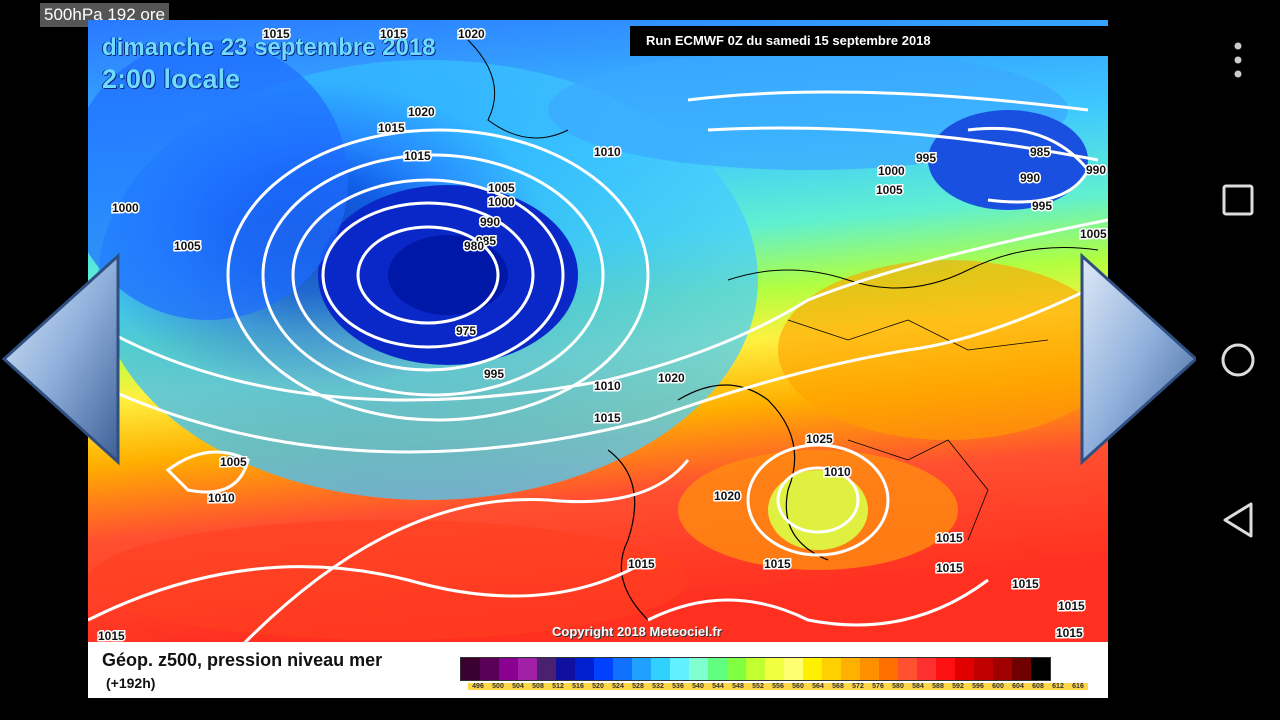  What do you see at coordinates (637, 631) in the screenshot?
I see `copyright: Copyright 2018 Meteociel.fr` at bounding box center [637, 631].